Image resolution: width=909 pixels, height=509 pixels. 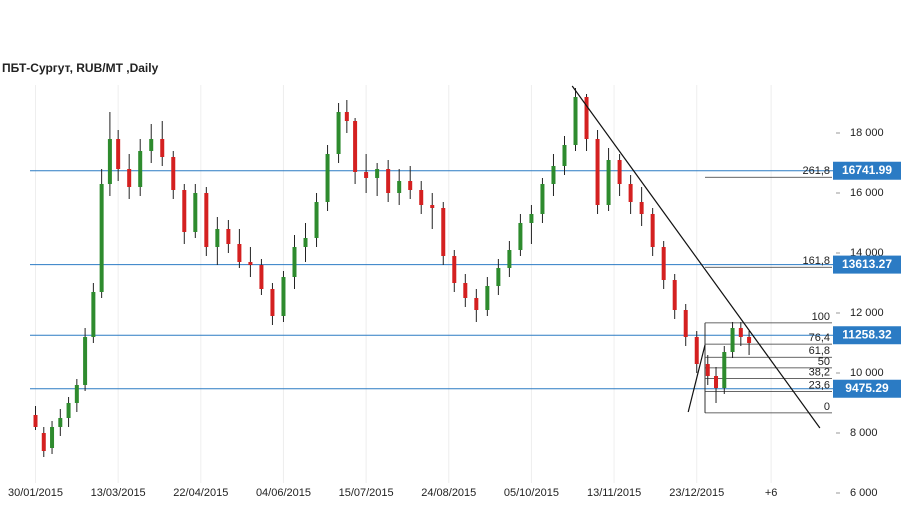 I want to click on x-tick-label: 05/10/2015, so click(x=531, y=493).